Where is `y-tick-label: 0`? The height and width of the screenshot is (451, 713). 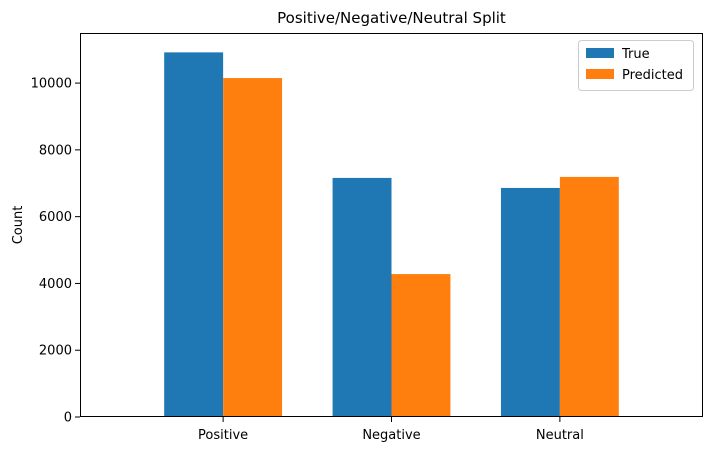
y-tick-label: 0 is located at coordinates (68, 418).